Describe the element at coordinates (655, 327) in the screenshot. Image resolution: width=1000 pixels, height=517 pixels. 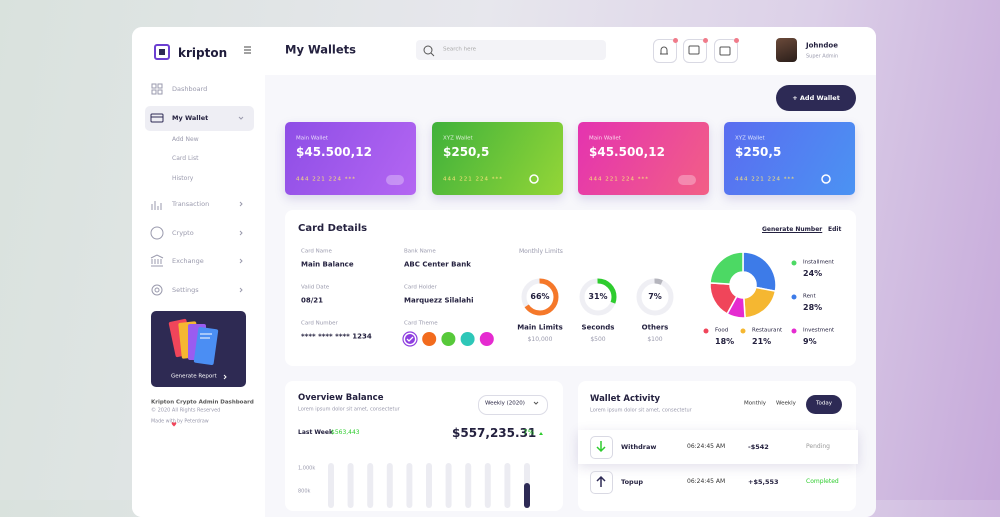
I see `limit-name: Others` at that location.